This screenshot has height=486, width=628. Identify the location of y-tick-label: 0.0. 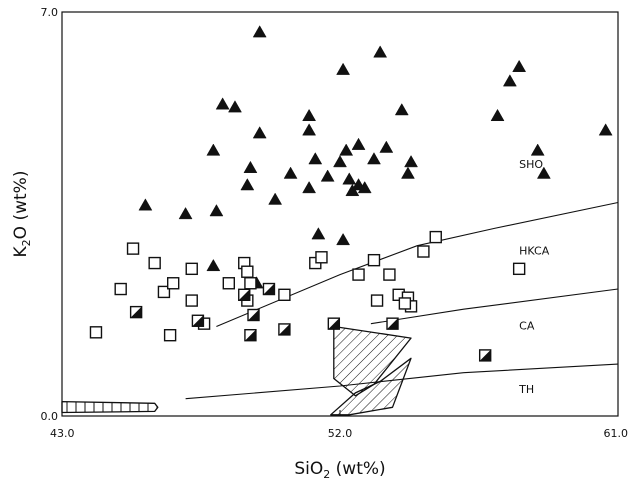
(50, 416).